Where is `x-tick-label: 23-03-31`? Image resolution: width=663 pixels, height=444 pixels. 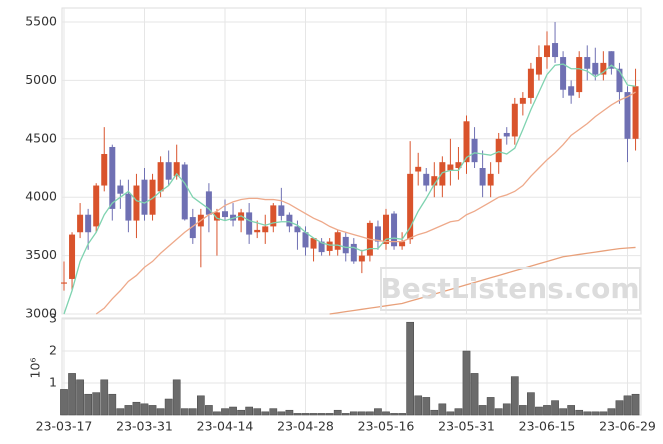
x-tick-label: 23-03-31 is located at coordinates (144, 426).